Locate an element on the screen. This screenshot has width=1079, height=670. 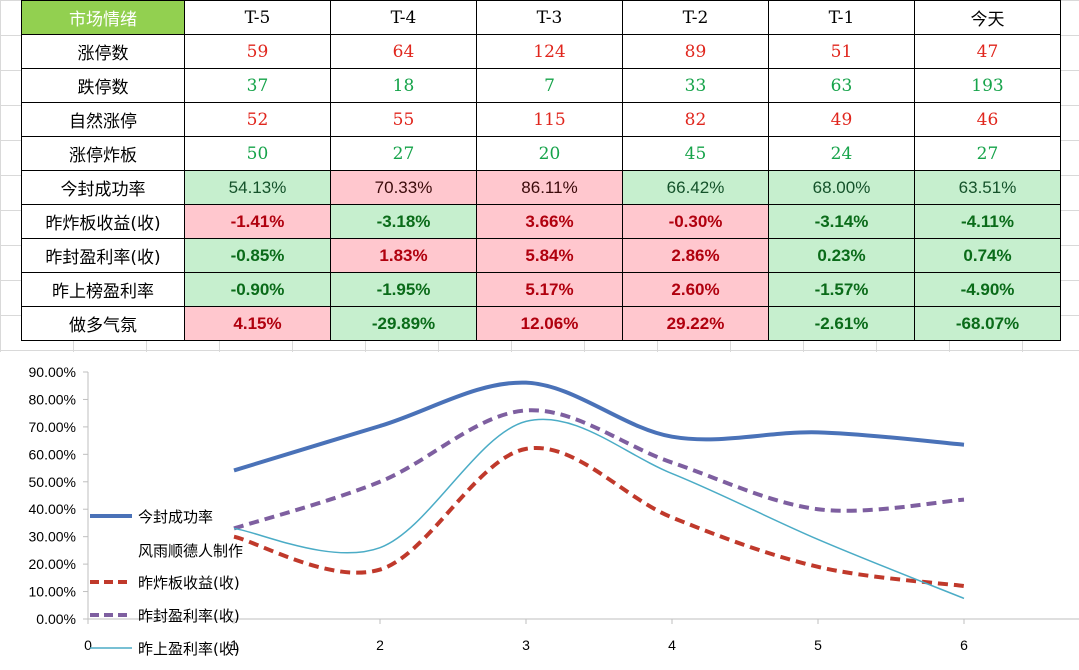
table-cell: 0.74% is located at coordinates (987, 255).